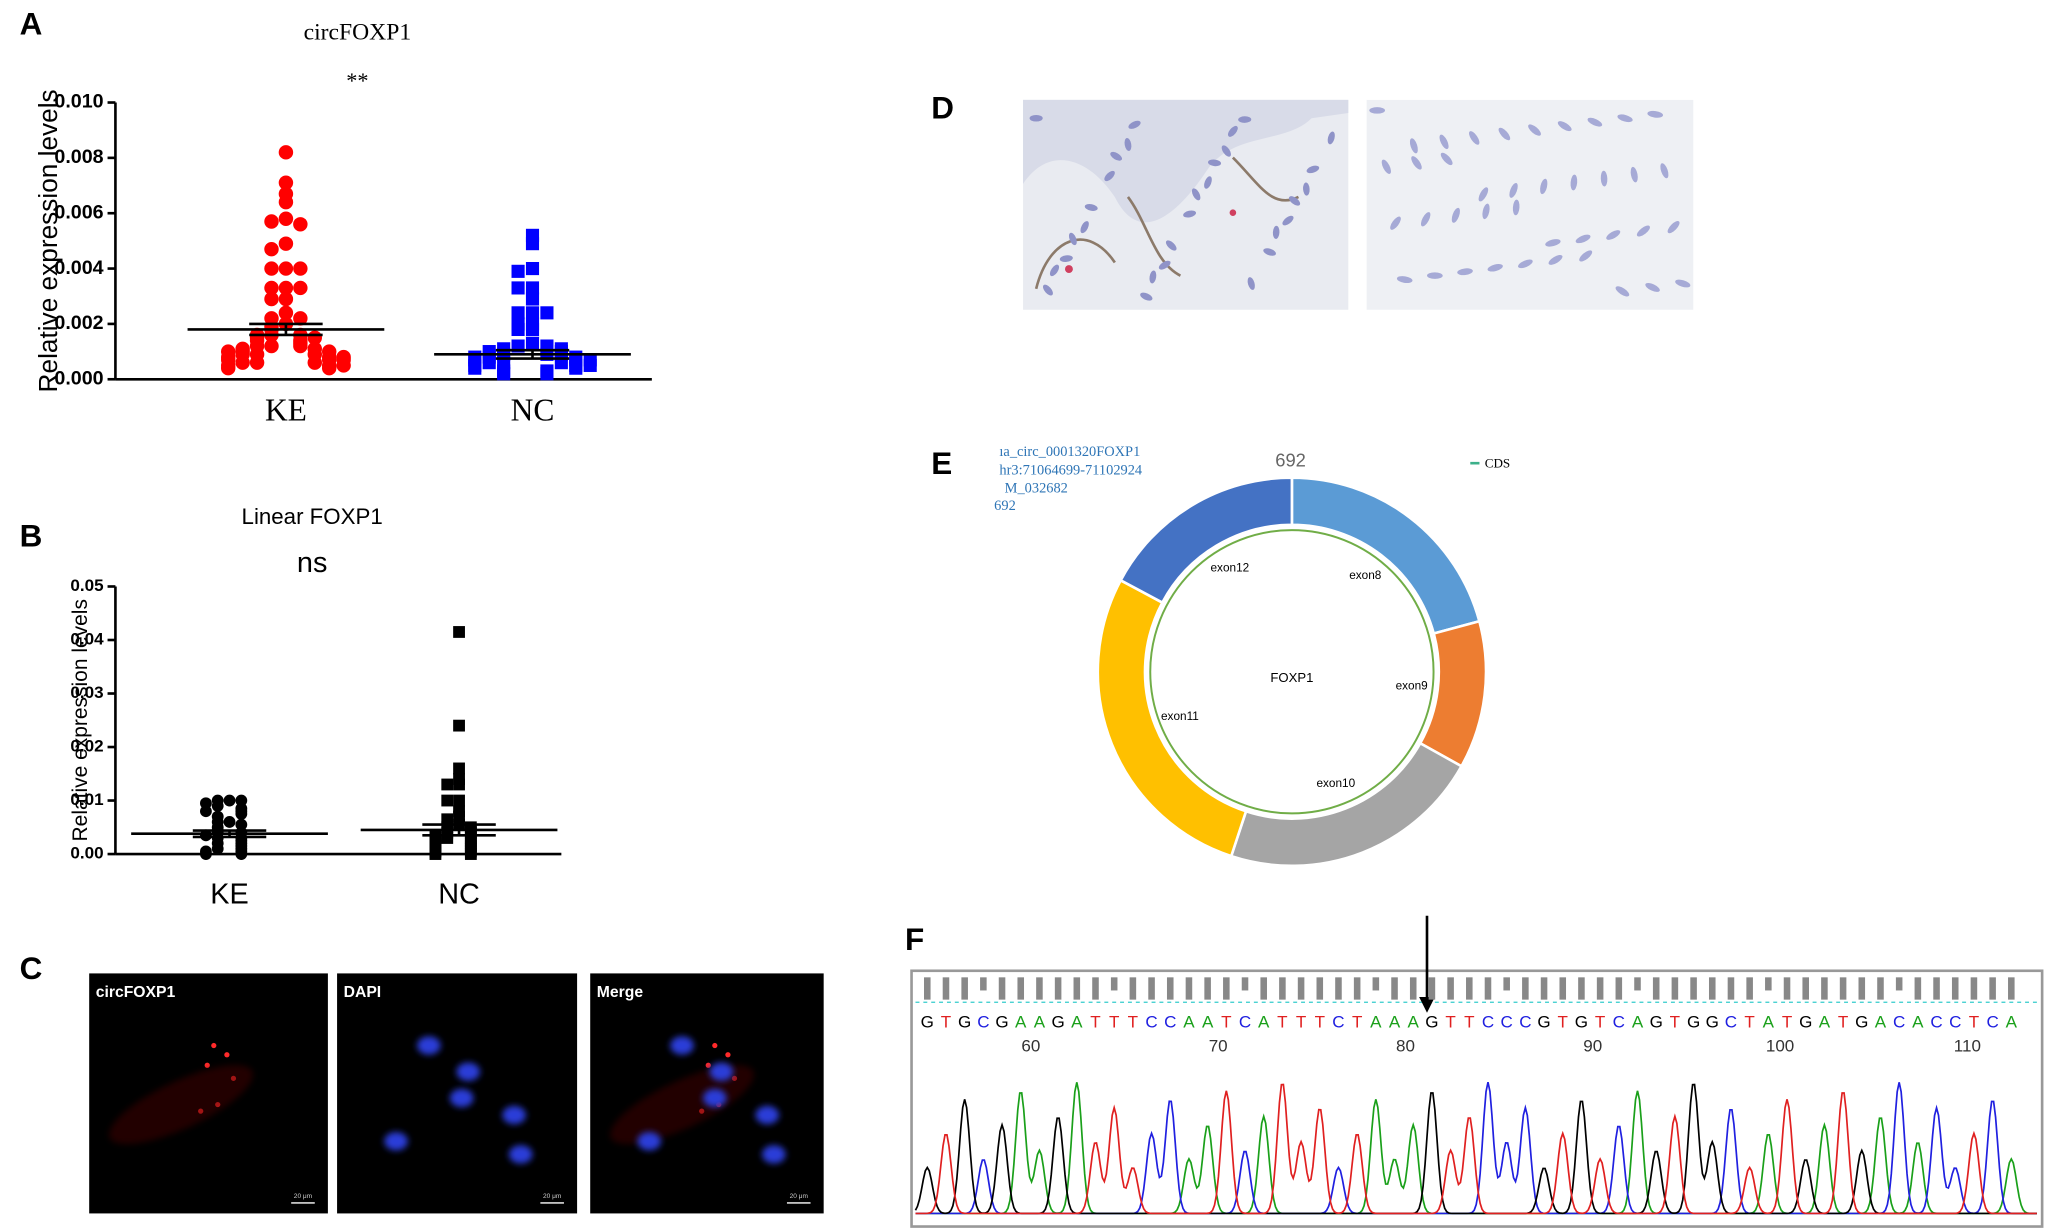  I want to click on ihc-image, so click(1530, 204).